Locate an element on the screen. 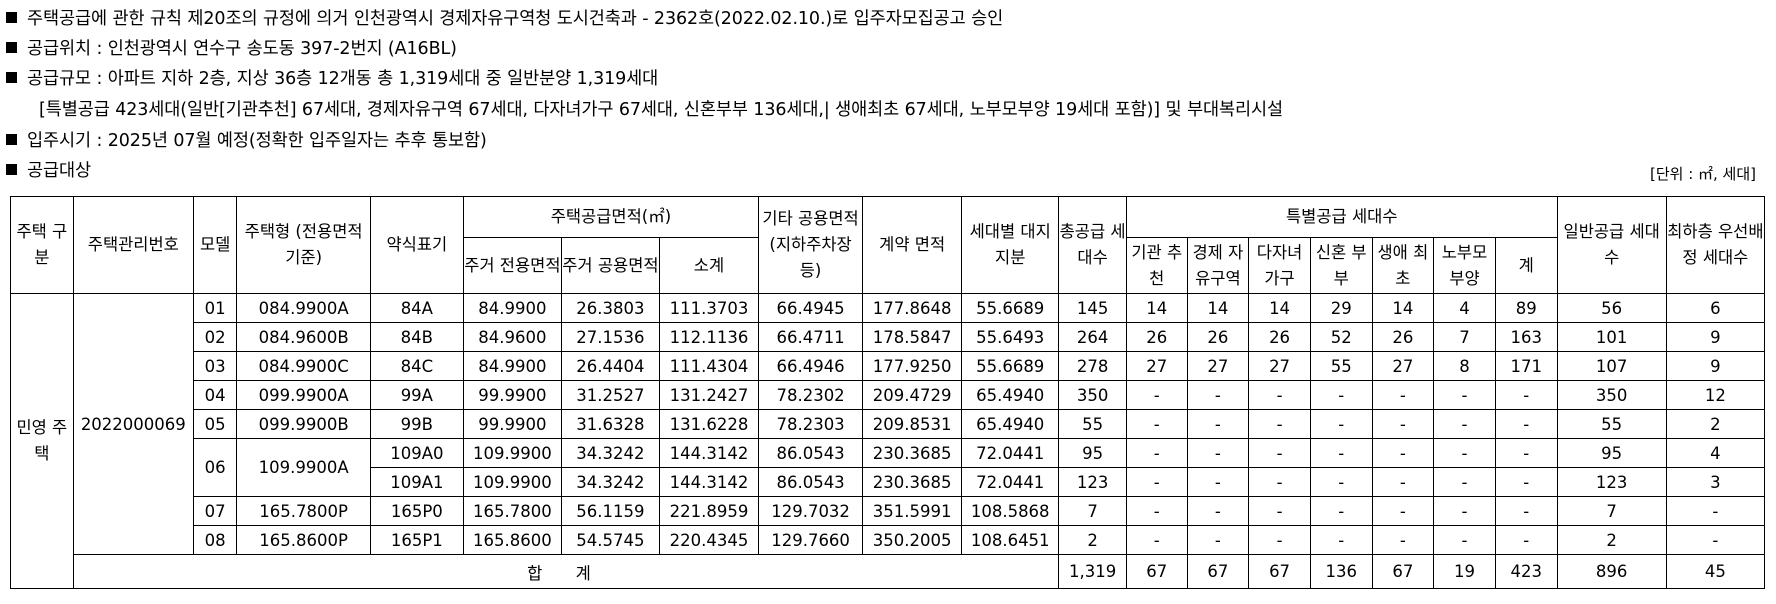  cell-subtotal: 131.6228 is located at coordinates (709, 424).